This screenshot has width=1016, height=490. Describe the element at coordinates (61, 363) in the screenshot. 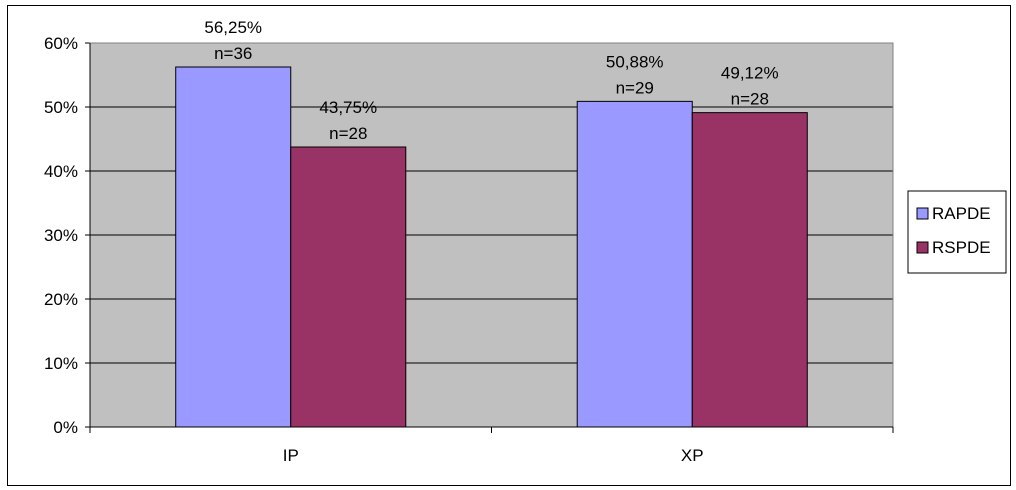

I see `y-tick-label: 10%` at that location.